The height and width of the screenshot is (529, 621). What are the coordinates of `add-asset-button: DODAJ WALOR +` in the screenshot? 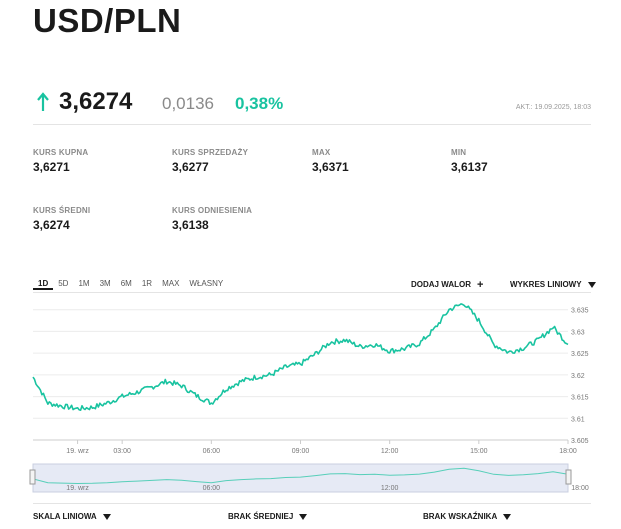 It's located at (447, 284).